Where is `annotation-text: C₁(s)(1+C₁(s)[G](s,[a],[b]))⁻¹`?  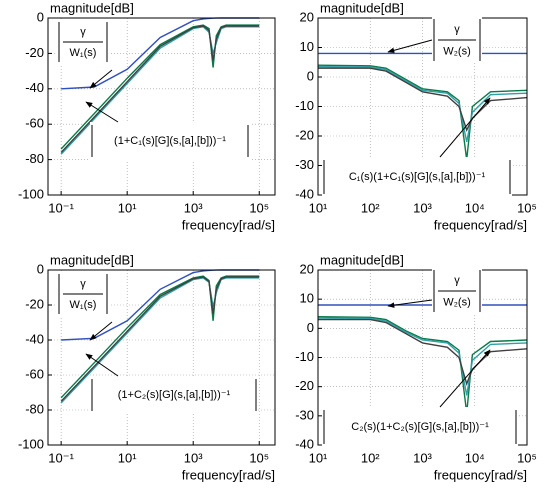 annotation-text: C₁(s)(1+C₁(s)[G](s,[a],[b]))⁻¹ is located at coordinates (417, 177).